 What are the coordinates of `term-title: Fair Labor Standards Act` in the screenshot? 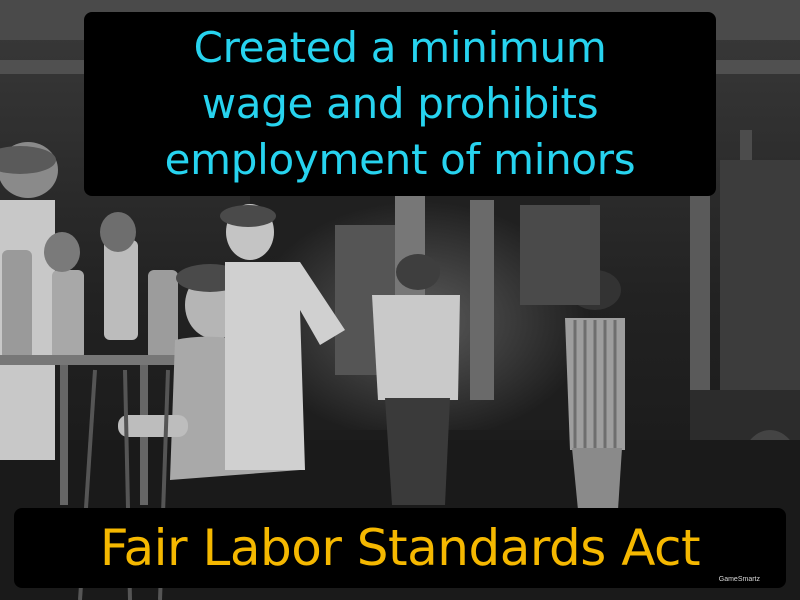 It's located at (400, 548).